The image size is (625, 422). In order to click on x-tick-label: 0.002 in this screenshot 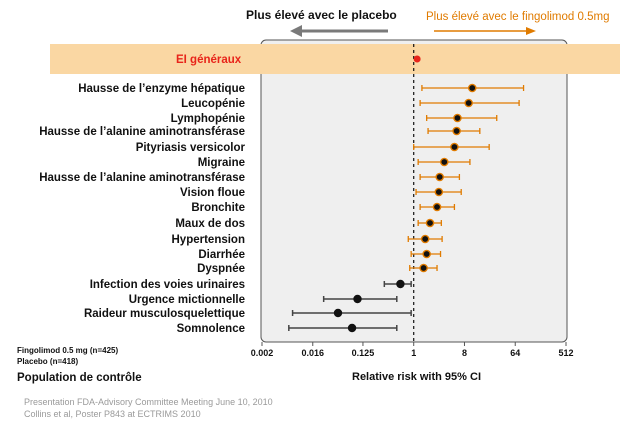, I will do `click(262, 353)`.